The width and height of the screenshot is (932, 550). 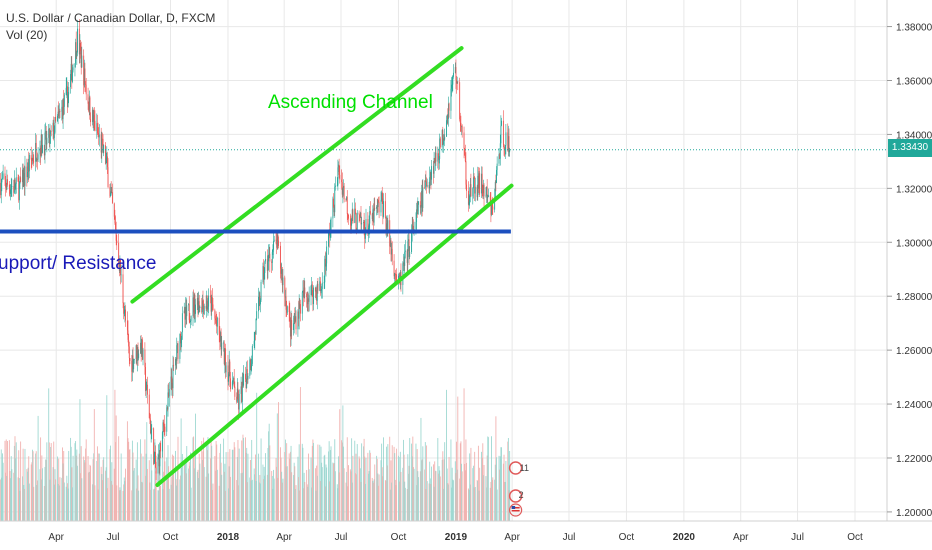 I want to click on event-markers: 11 2, so click(x=518, y=489).